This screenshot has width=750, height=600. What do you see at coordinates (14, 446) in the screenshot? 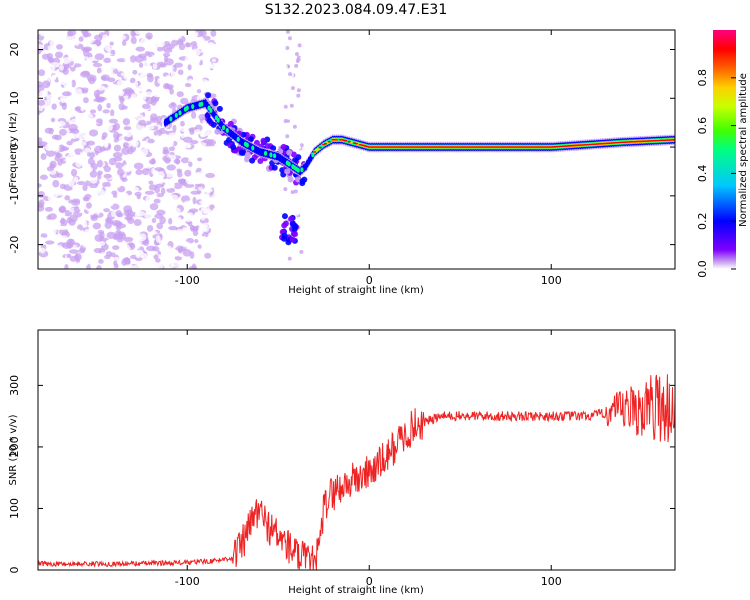
I see `snr-ytick-label: 200` at bounding box center [14, 446].